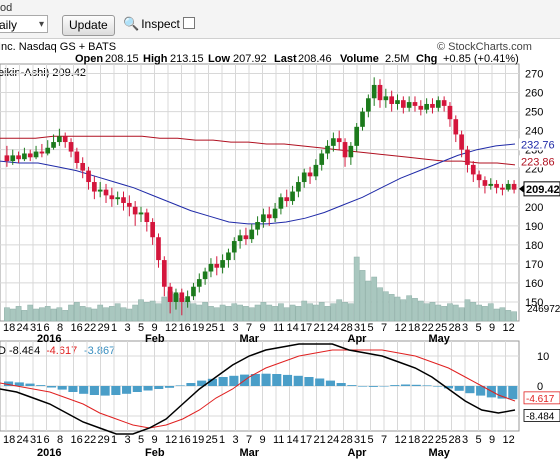 The height and width of the screenshot is (462, 560). I want to click on volume-value: 2.5M, so click(397, 59).